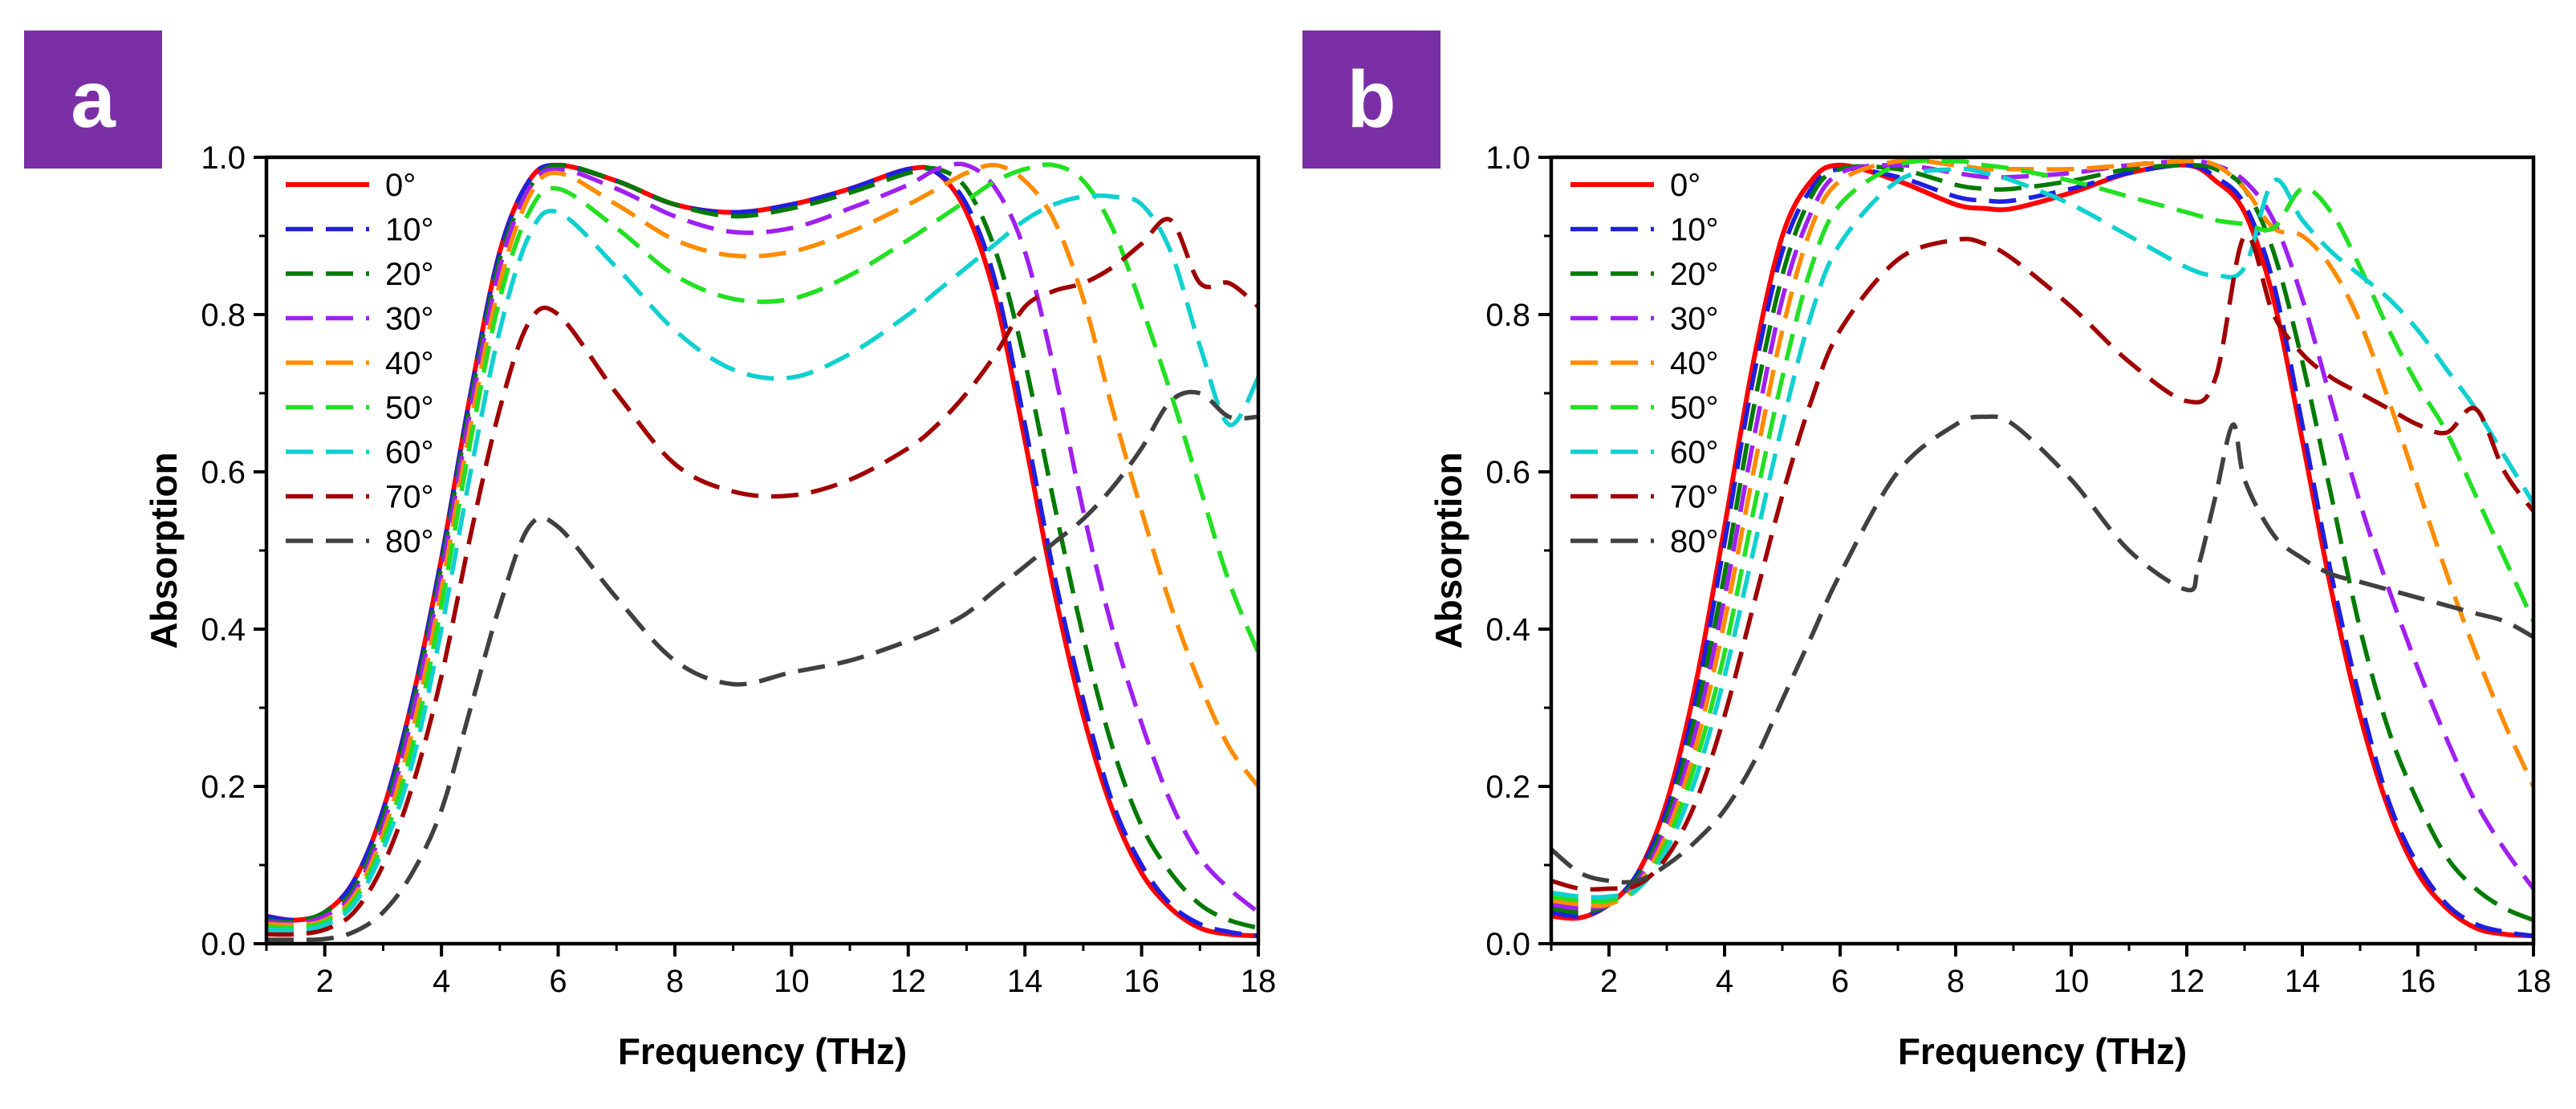 The width and height of the screenshot is (2576, 1109). Describe the element at coordinates (93, 99) in the screenshot. I see `panel-label-a: a` at that location.